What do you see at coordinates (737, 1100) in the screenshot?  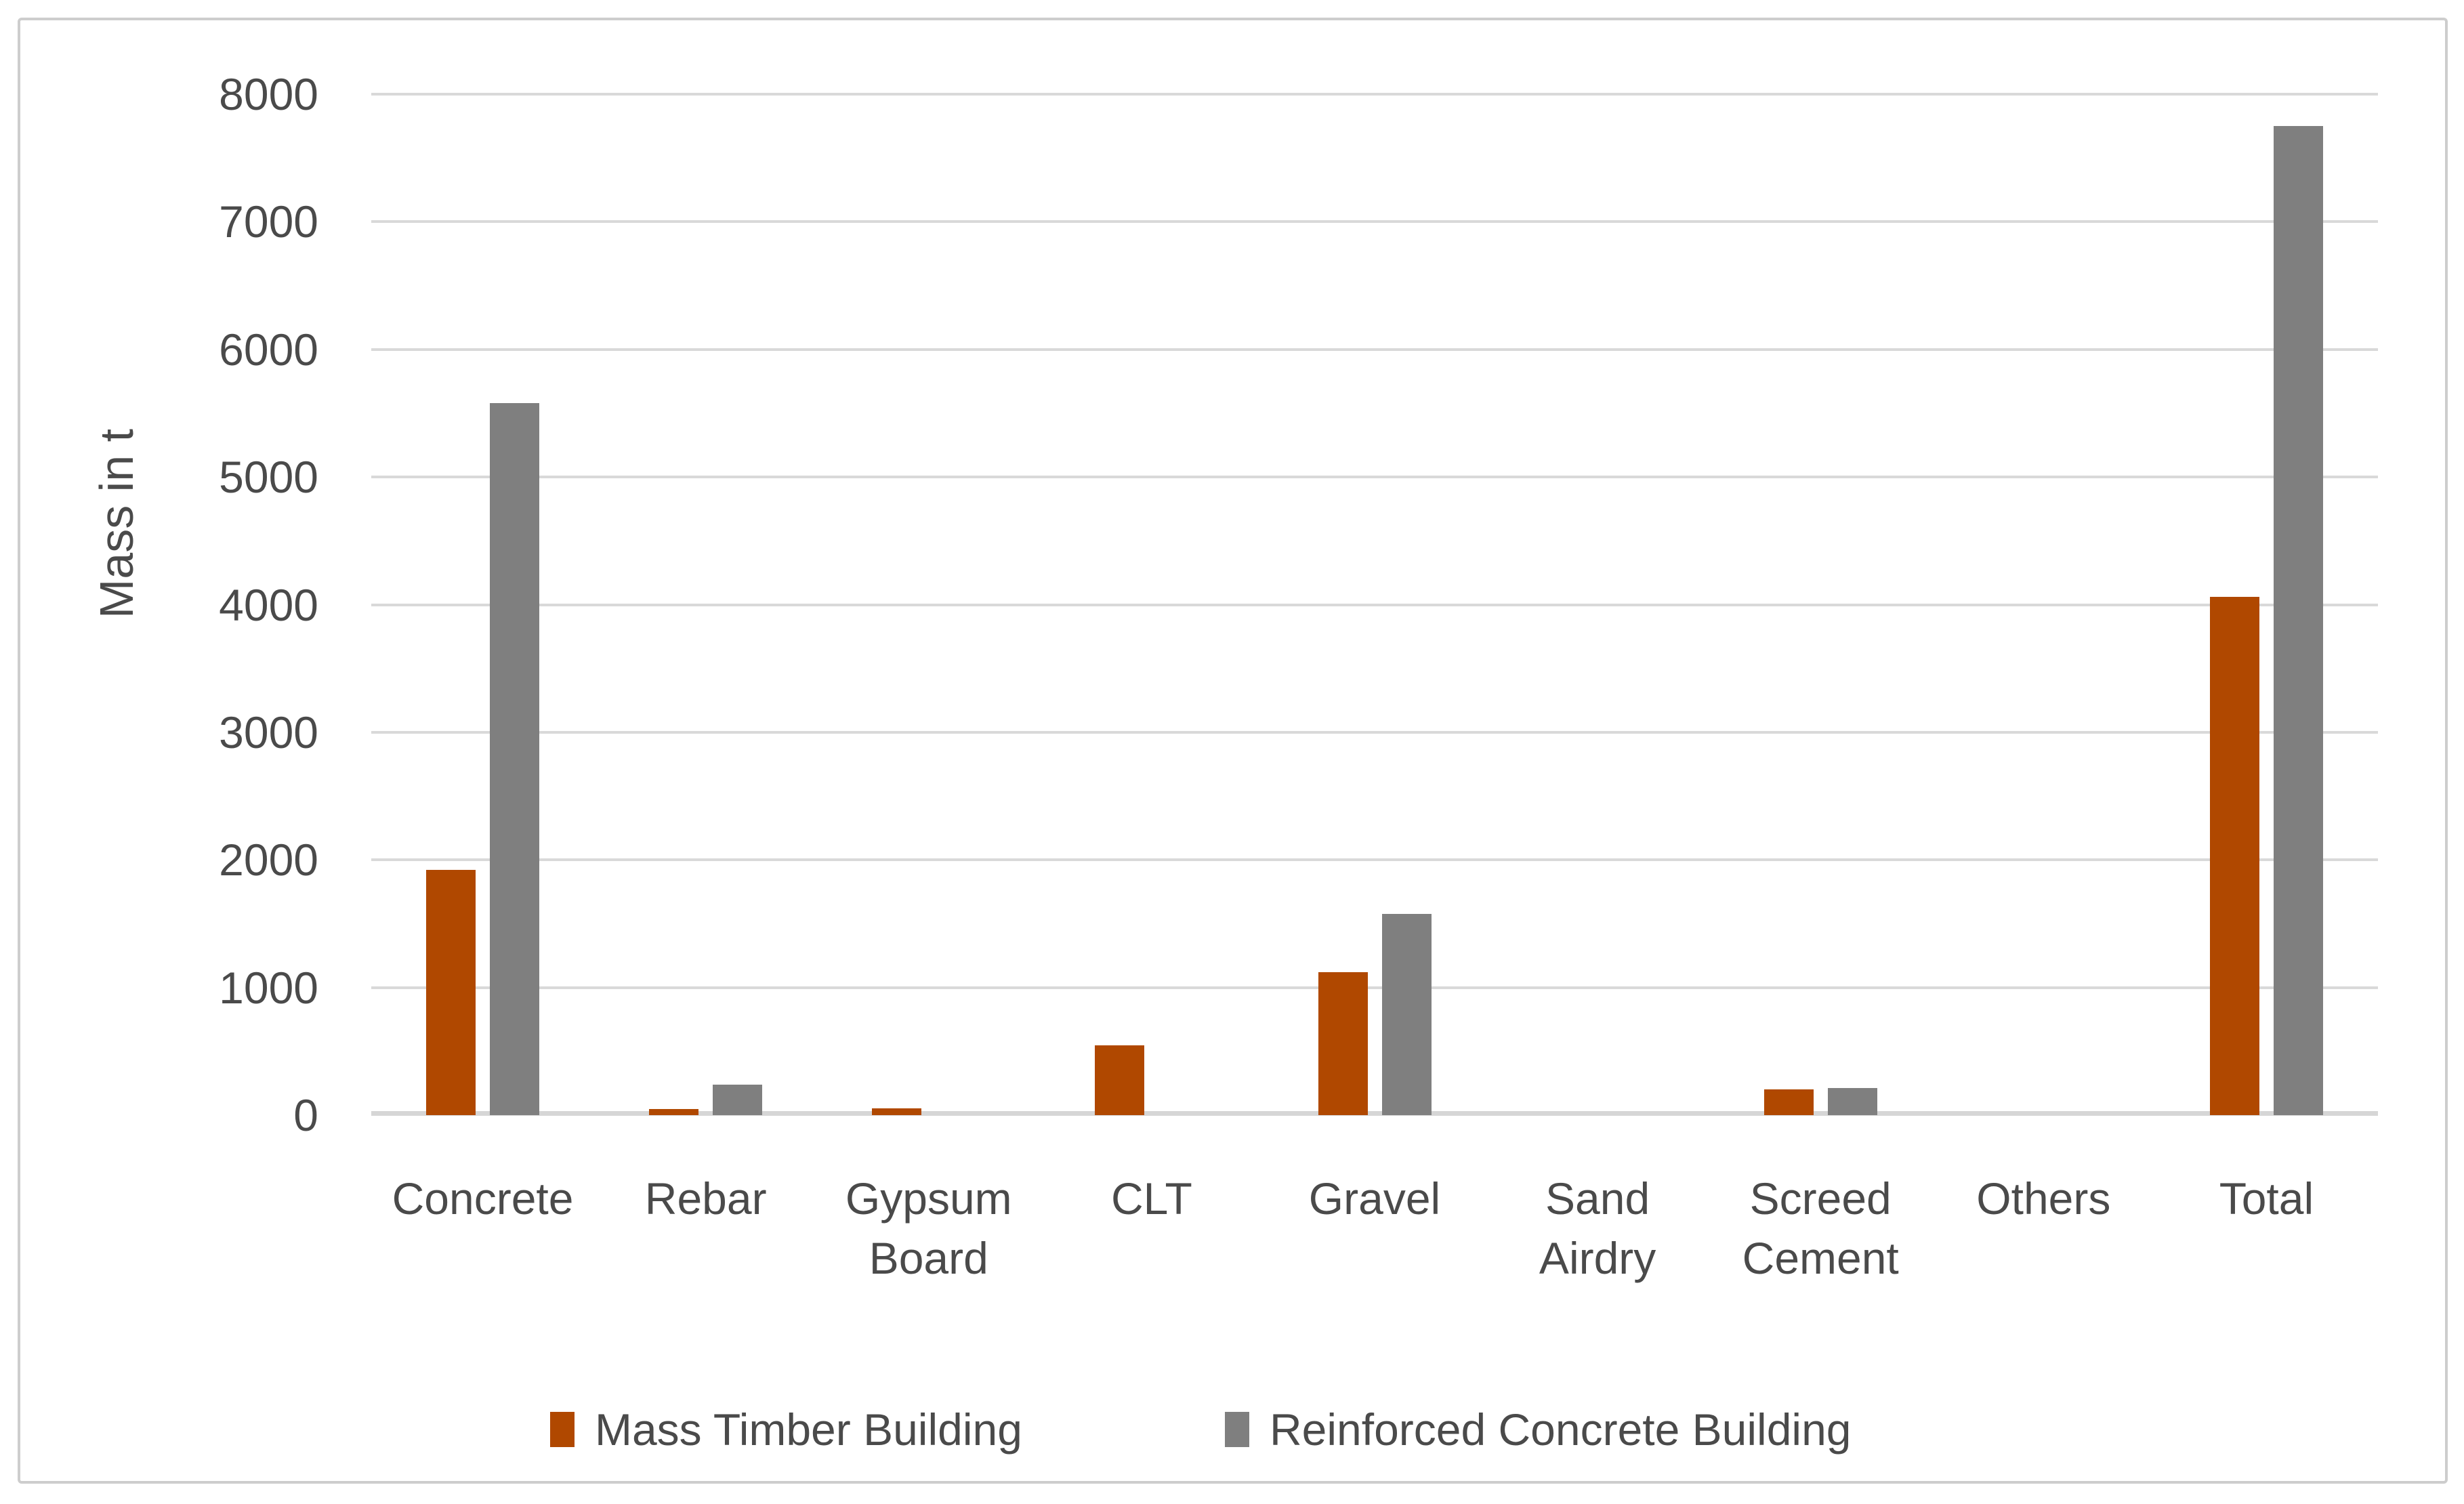 I see `bar-reinforced-concrete-building-rebar` at bounding box center [737, 1100].